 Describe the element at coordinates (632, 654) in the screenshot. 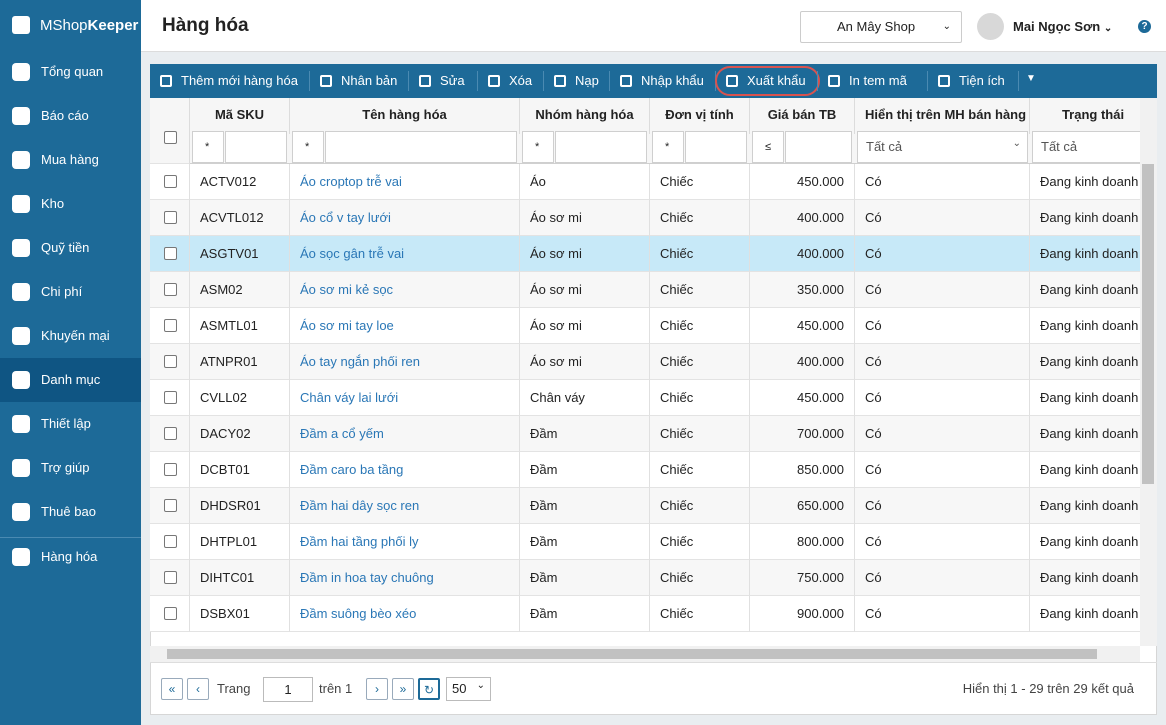

I see `h-thumb` at that location.